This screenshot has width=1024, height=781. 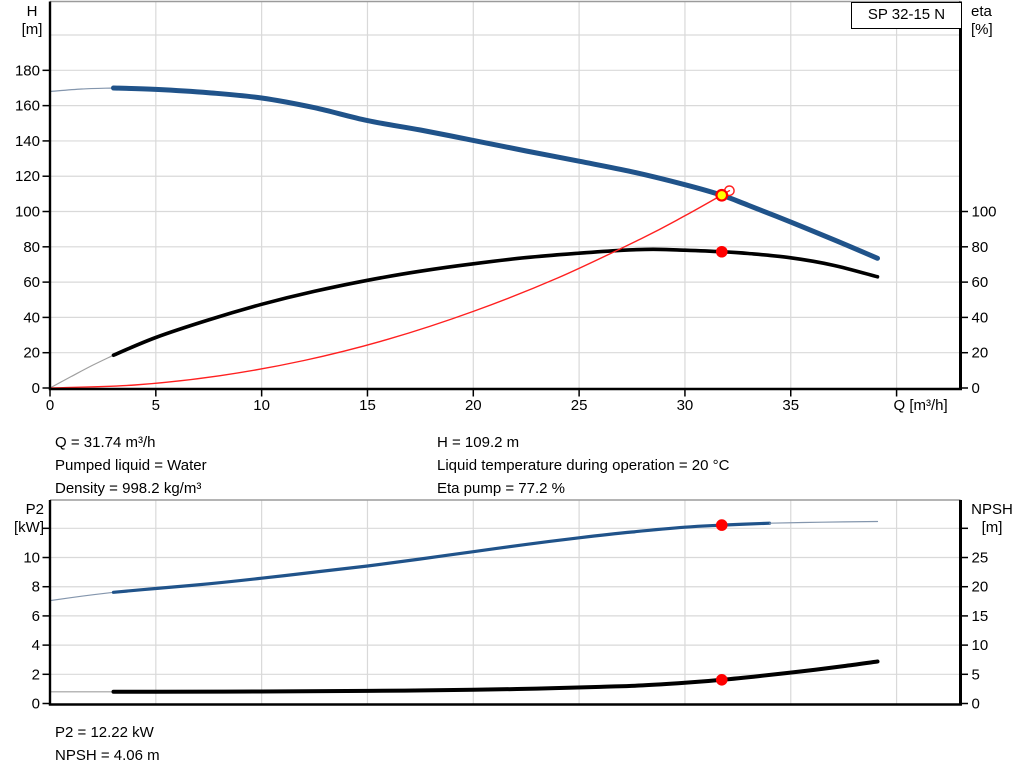 What do you see at coordinates (920, 405) in the screenshot?
I see `x-axis-unit-label: Q [m³/h]` at bounding box center [920, 405].